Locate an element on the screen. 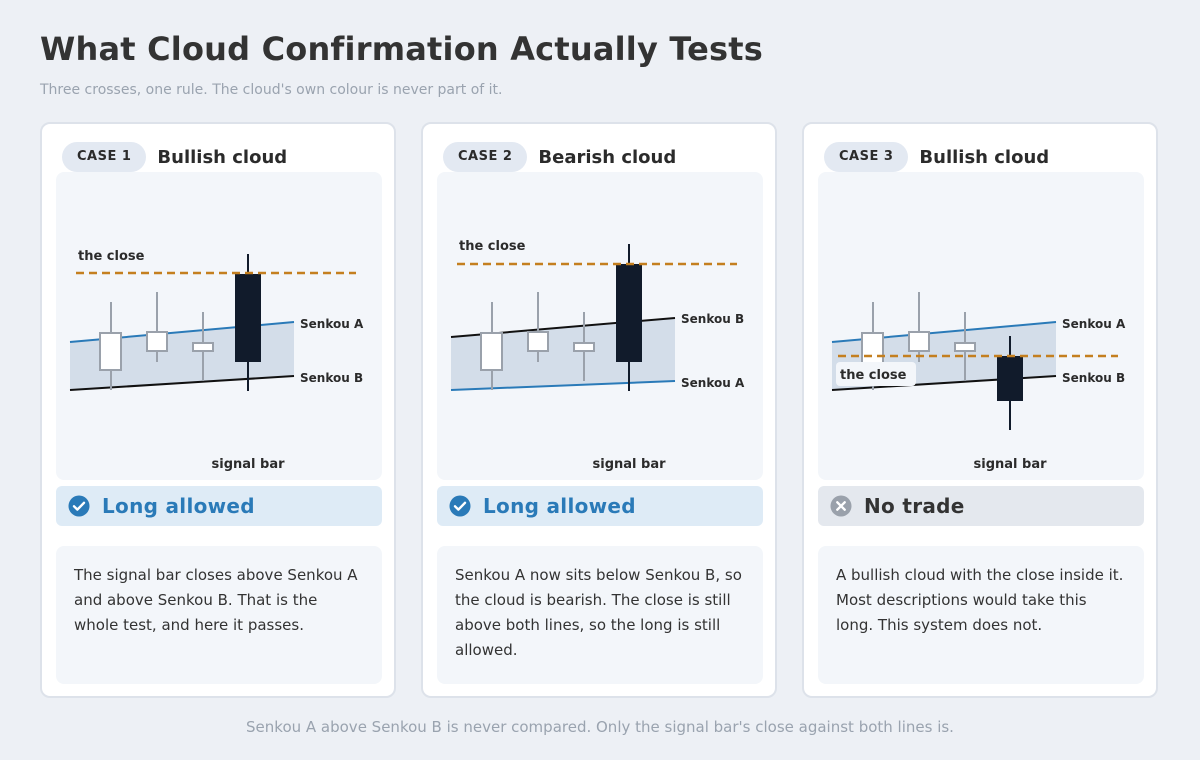  upper-line-label: Senkou B is located at coordinates (712, 319).